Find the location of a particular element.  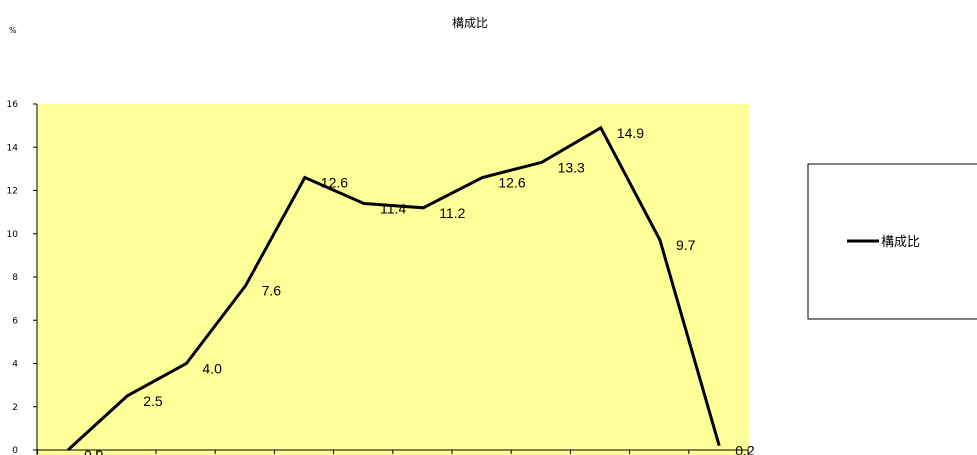

y-tick-label: 10 is located at coordinates (13, 235).